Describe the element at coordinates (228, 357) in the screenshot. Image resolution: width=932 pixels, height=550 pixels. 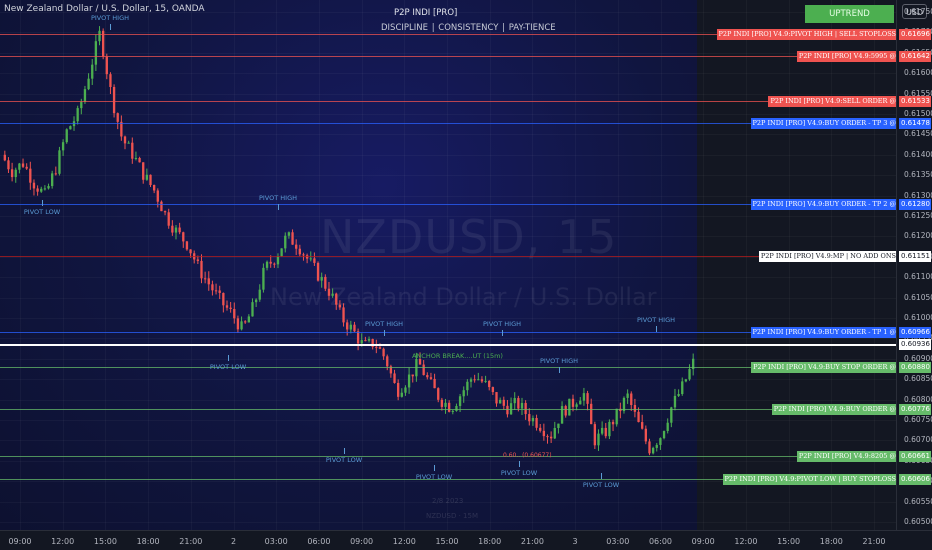
I see `pivot-low-tick` at that location.